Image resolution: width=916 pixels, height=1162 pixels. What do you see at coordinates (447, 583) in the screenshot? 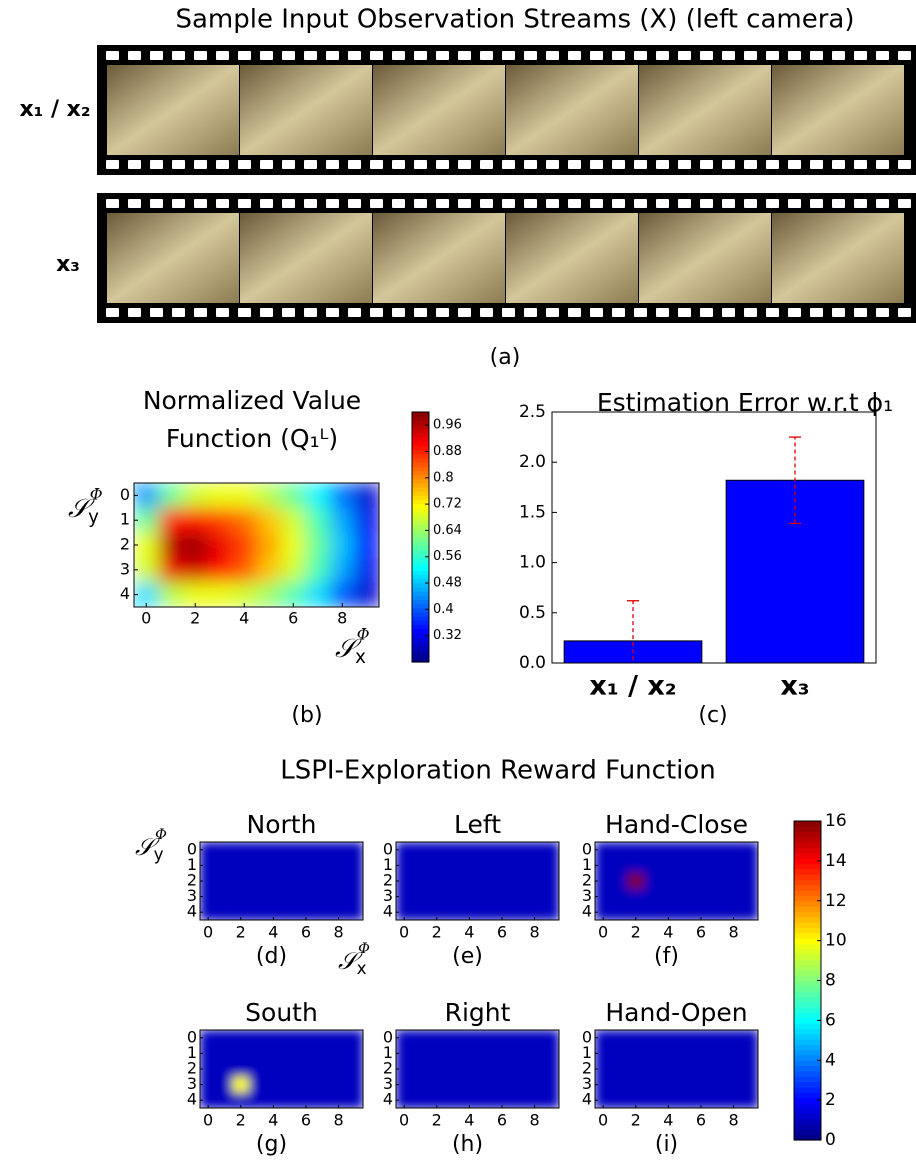
I see `colorbar-tick-label: 0.48` at bounding box center [447, 583].